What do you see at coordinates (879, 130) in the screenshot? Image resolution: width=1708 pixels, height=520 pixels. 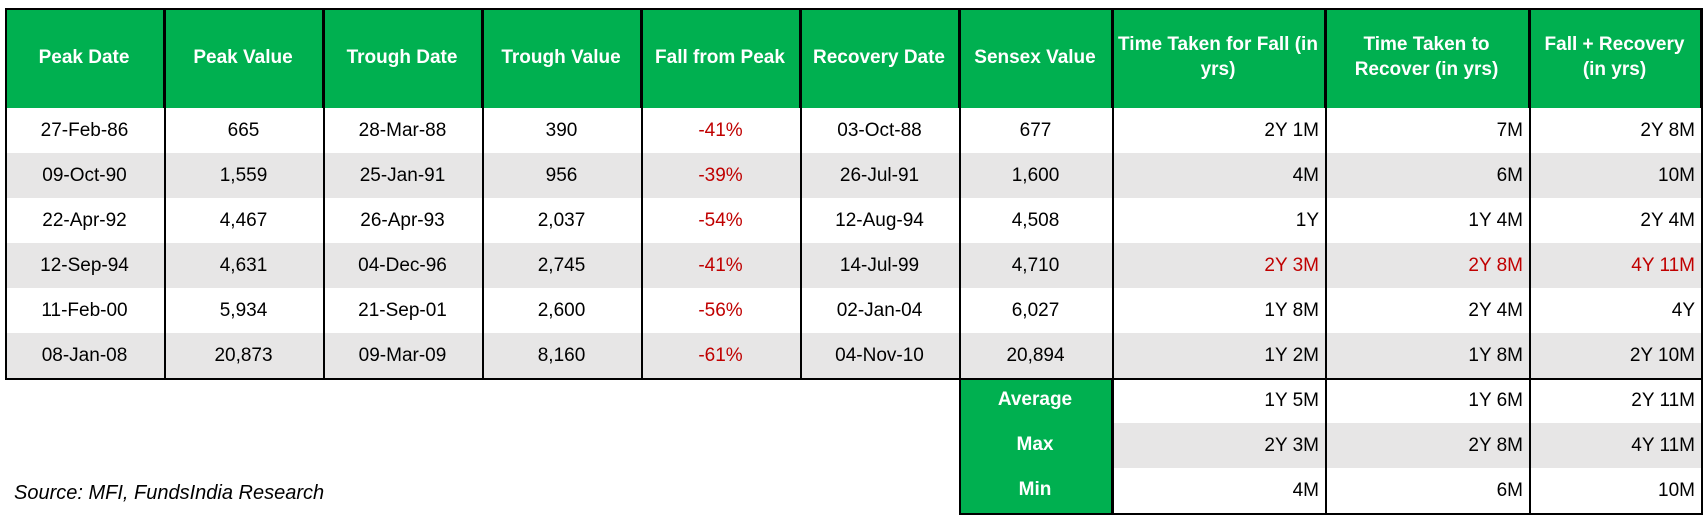 I see `table-cell: 03-Oct-88` at bounding box center [879, 130].